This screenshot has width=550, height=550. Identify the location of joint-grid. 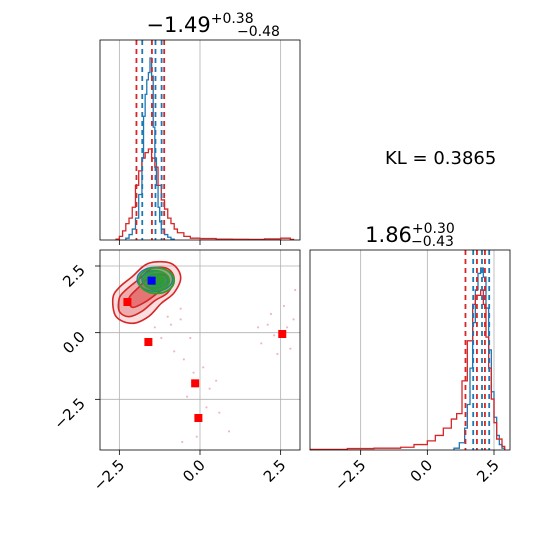
(200, 350).